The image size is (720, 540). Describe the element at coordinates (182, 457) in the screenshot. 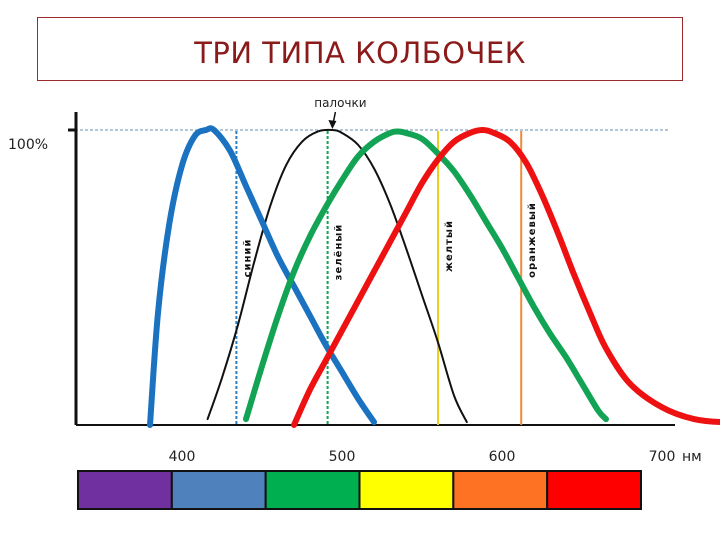

I see `x-tick-label-400: 400` at that location.